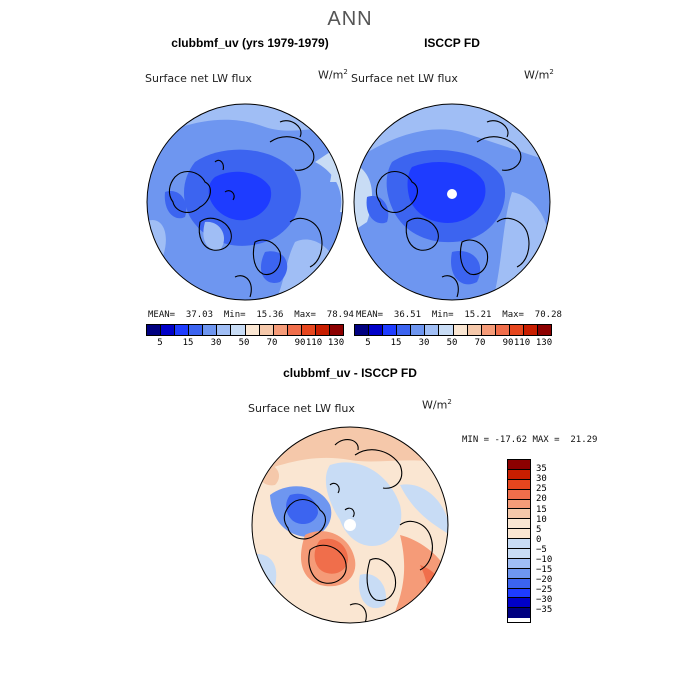 Image resolution: width=700 pixels, height=700 pixels. I want to click on model-variable-label: Surface net LW flux, so click(198, 78).